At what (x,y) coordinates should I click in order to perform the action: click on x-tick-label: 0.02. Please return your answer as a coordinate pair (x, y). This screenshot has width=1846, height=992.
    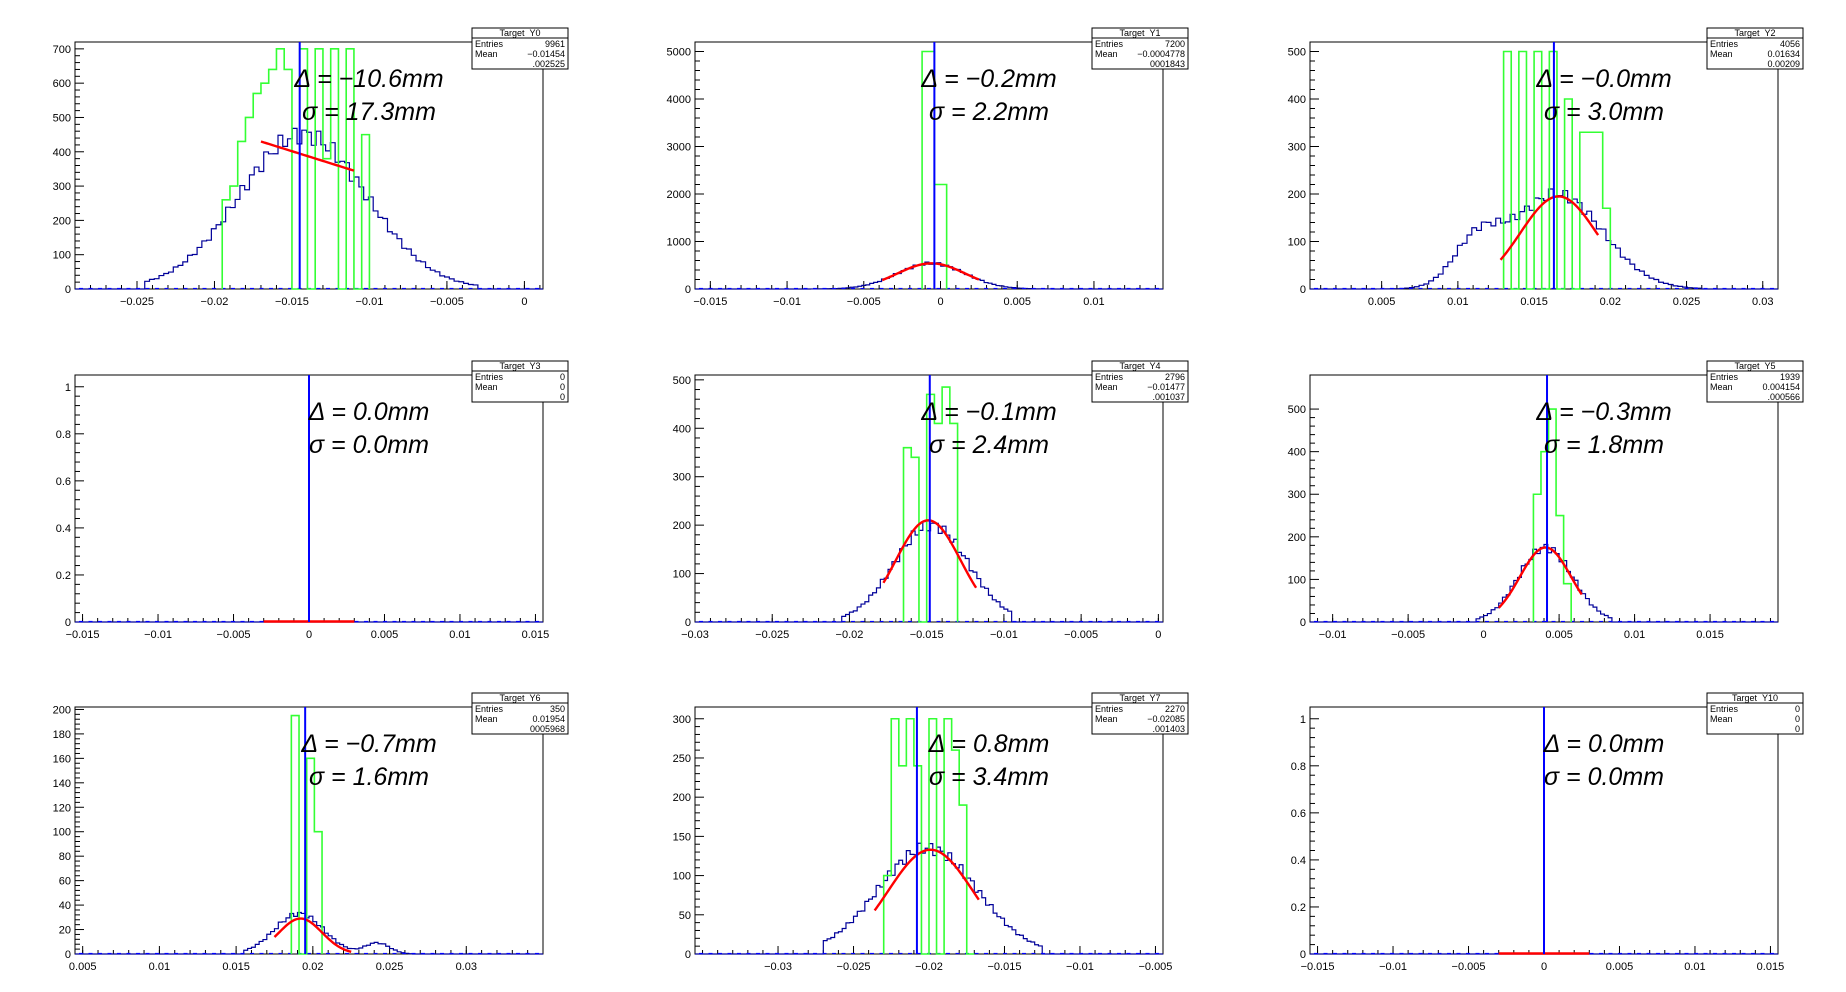
    Looking at the image, I should click on (312, 967).